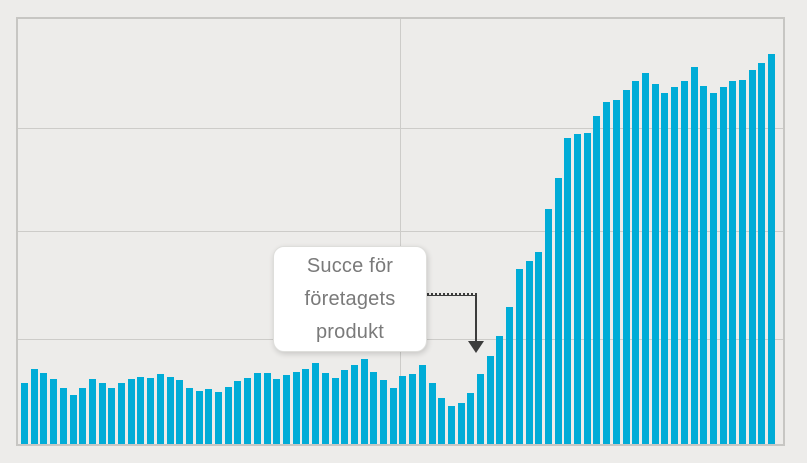  I want to click on annotation-callout: Succe för företagets produkt, so click(350, 299).